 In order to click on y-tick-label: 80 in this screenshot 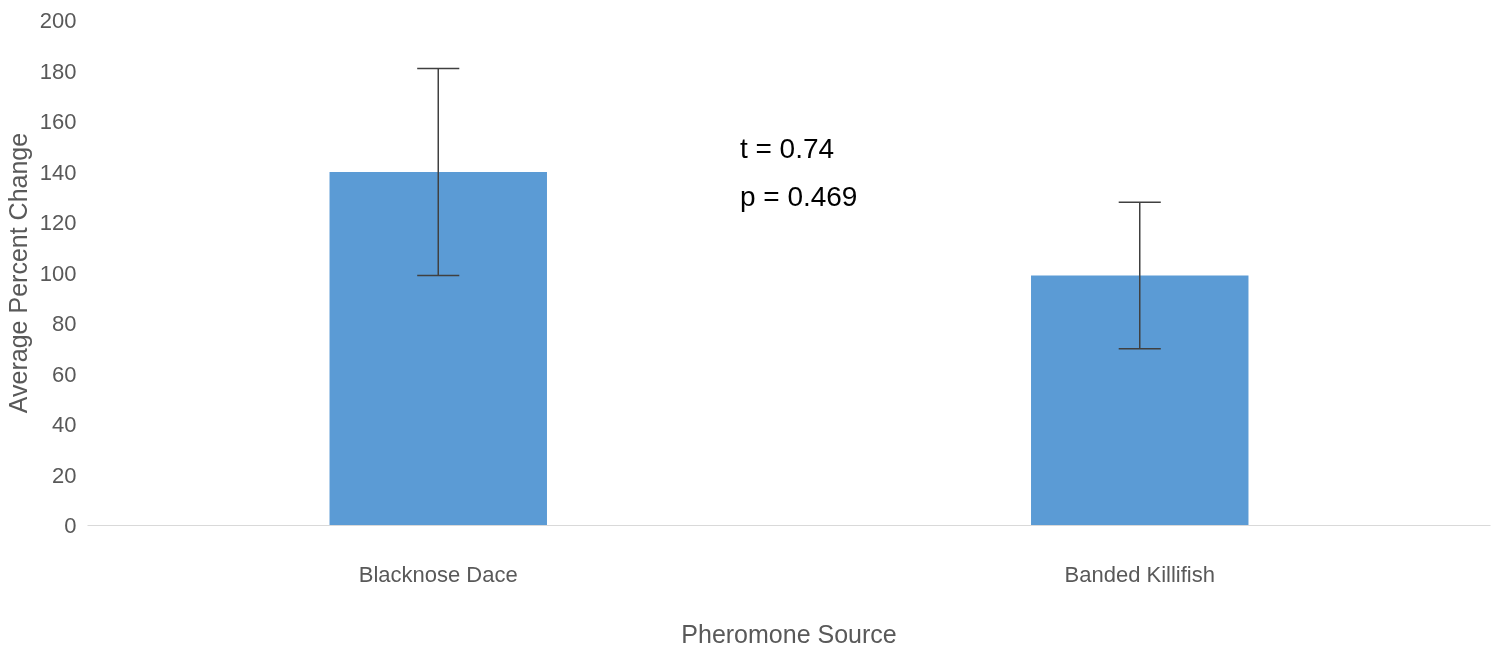, I will do `click(64, 323)`.